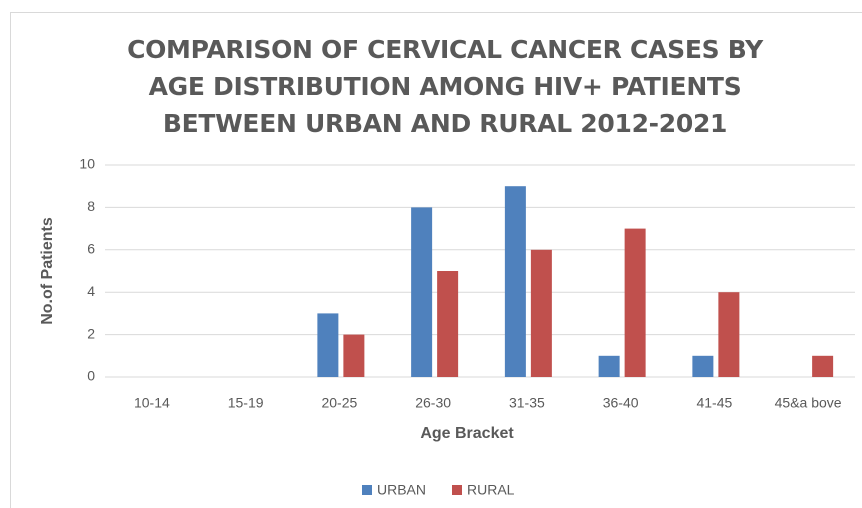 The height and width of the screenshot is (508, 862). Describe the element at coordinates (91, 291) in the screenshot. I see `y-tick-label: 4` at that location.